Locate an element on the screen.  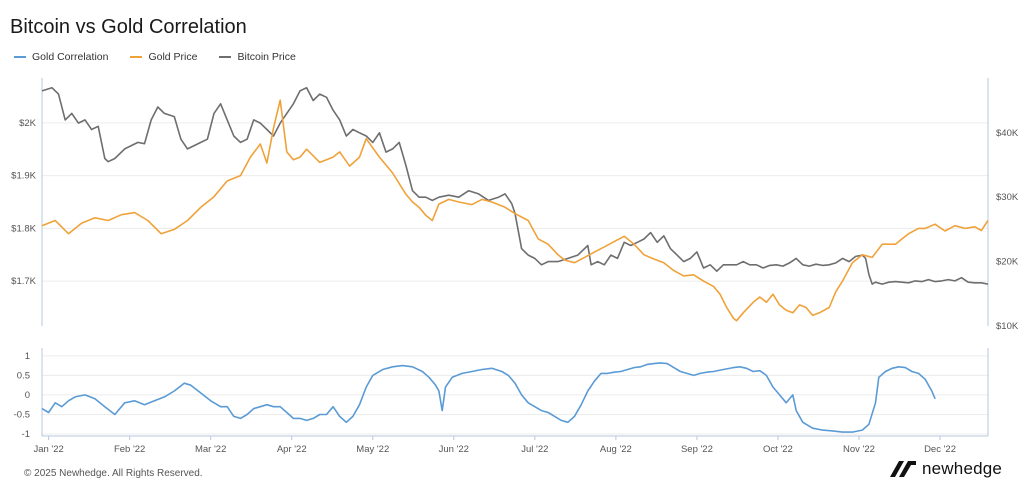
correlation-axis-tick-label: 0 is located at coordinates (27, 395).